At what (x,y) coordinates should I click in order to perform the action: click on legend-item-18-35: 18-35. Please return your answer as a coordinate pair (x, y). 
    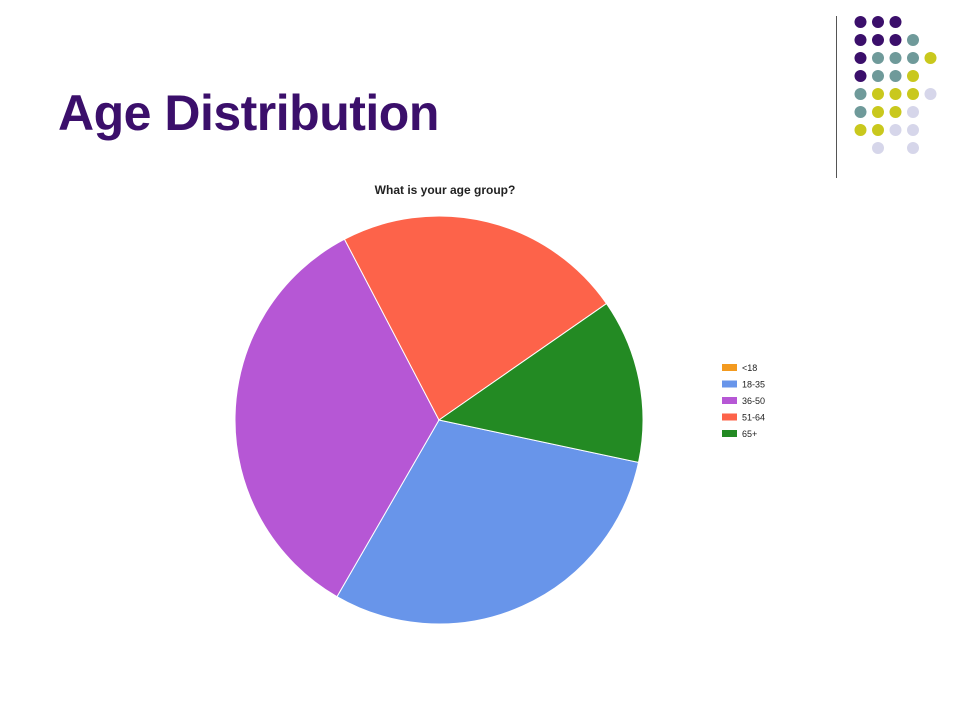
    Looking at the image, I should click on (743, 385).